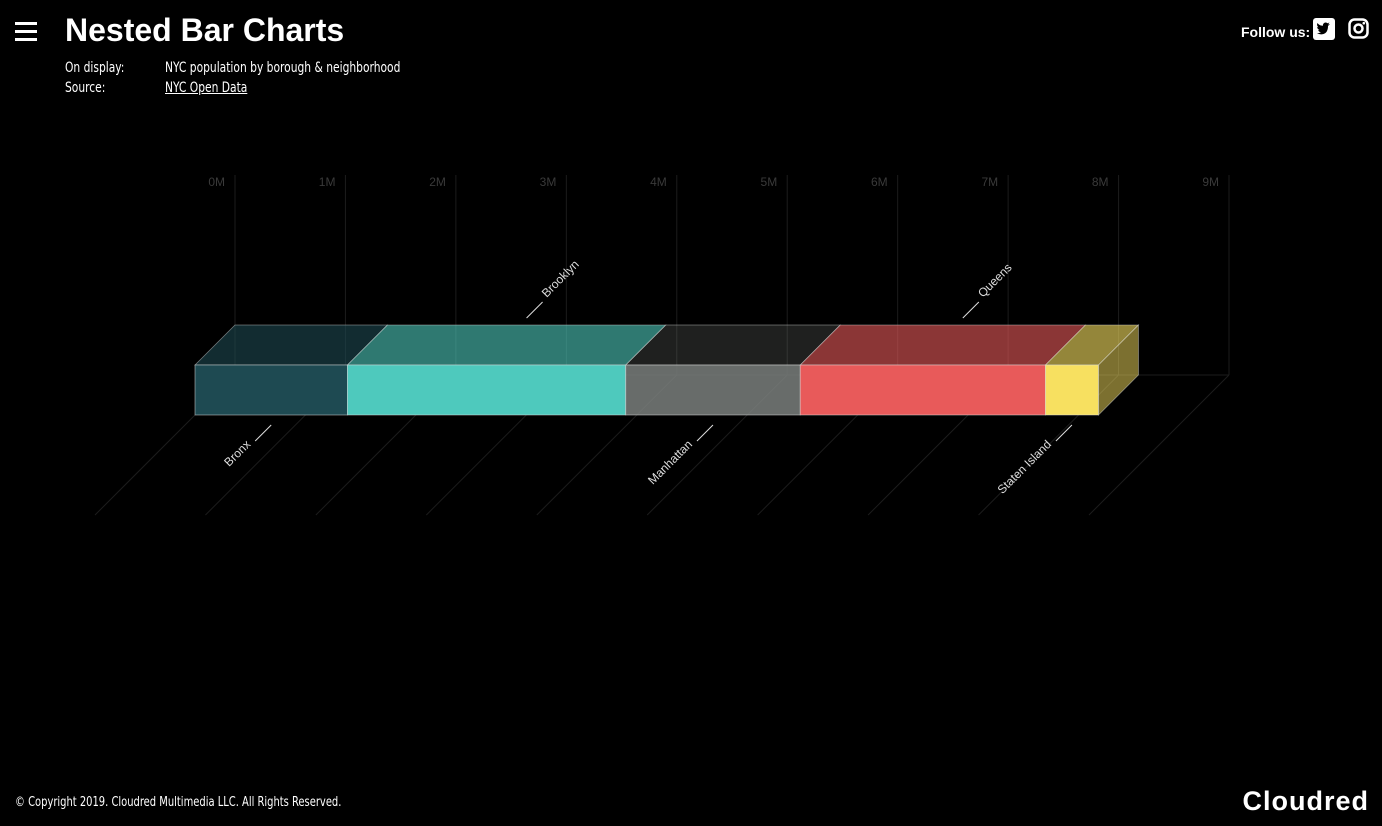 Image resolution: width=1382 pixels, height=826 pixels. I want to click on display-value: NYC population by borough & neighborhood, so click(283, 68).